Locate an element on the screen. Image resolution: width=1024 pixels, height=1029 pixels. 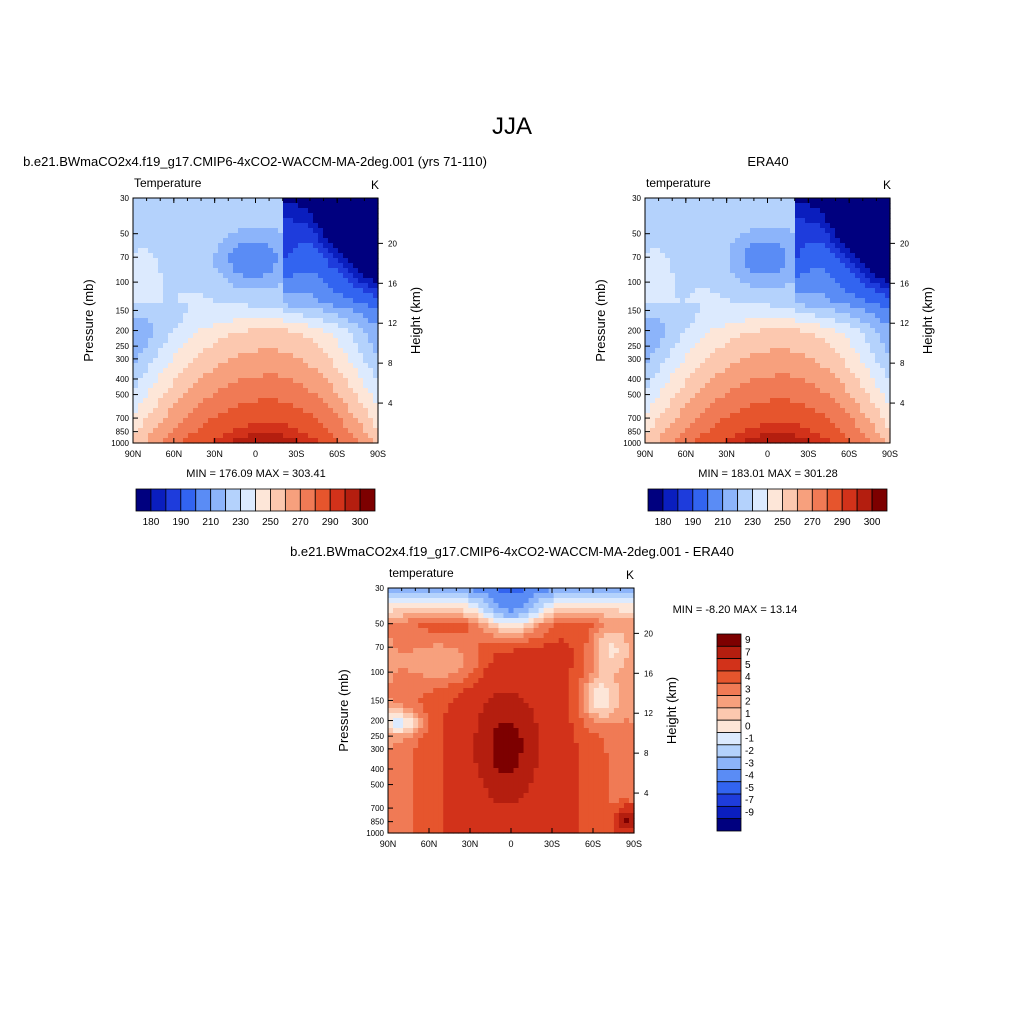
colorbar-label: 300 is located at coordinates (360, 522).